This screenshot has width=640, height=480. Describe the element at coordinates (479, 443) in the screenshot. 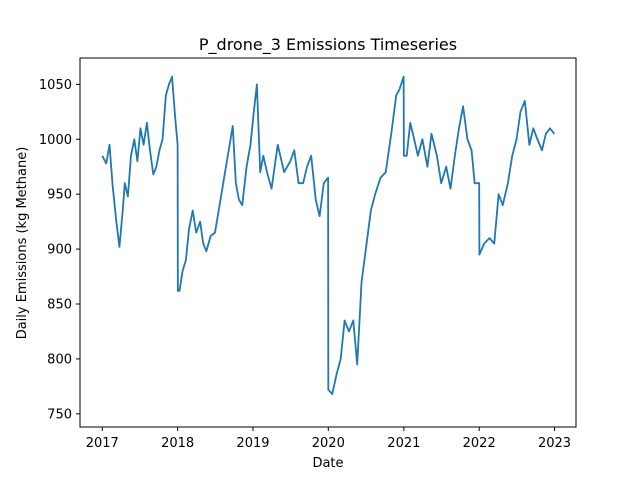

I see `x-tick-label: 2022` at that location.